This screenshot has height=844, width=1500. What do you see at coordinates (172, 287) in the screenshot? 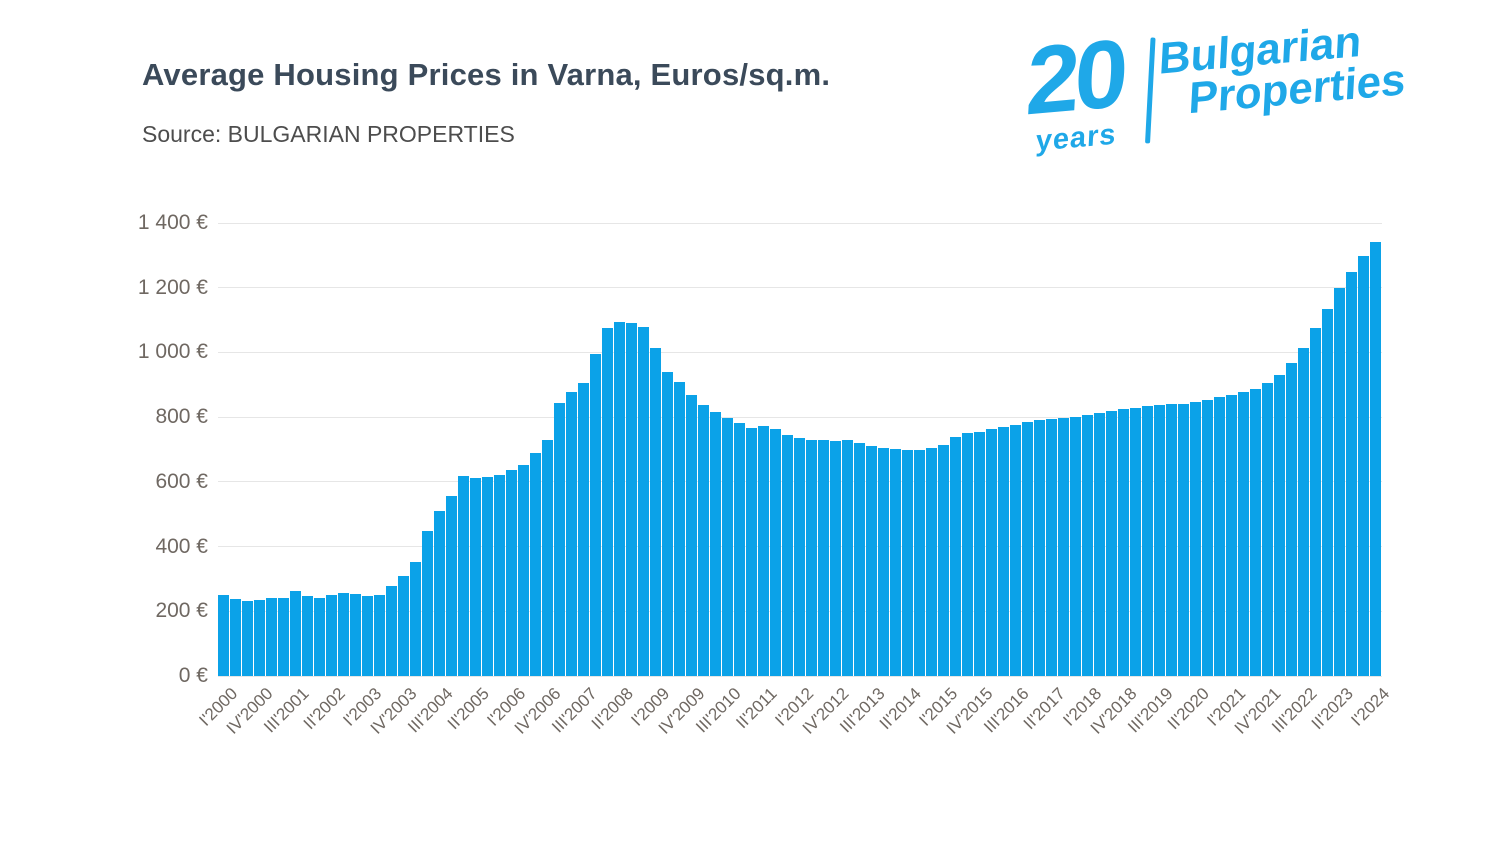
I see `y-axis-tick-label: 1 200 €` at bounding box center [172, 287].